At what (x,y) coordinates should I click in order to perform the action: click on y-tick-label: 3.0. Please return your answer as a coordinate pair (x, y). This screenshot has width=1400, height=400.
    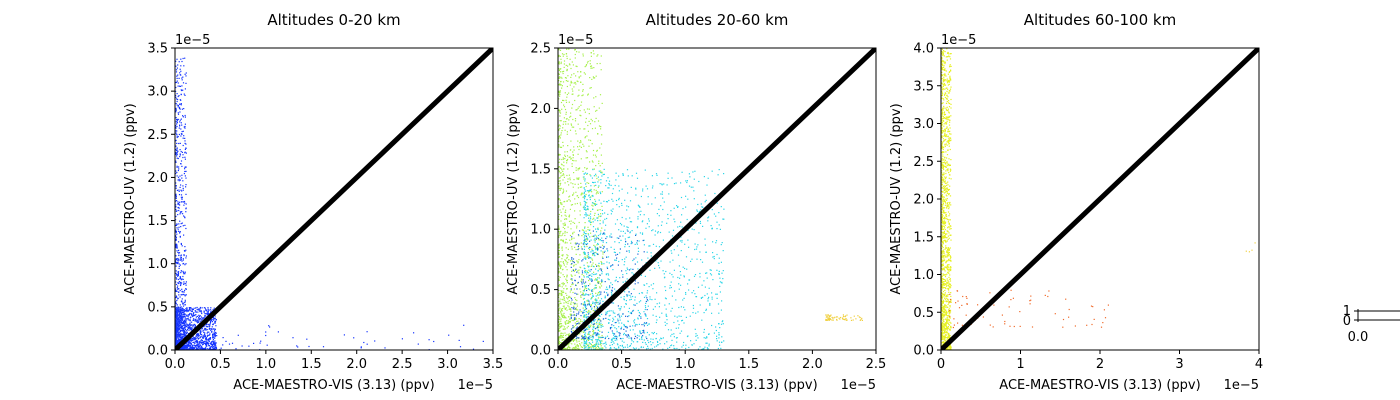
    Looking at the image, I should click on (157, 92).